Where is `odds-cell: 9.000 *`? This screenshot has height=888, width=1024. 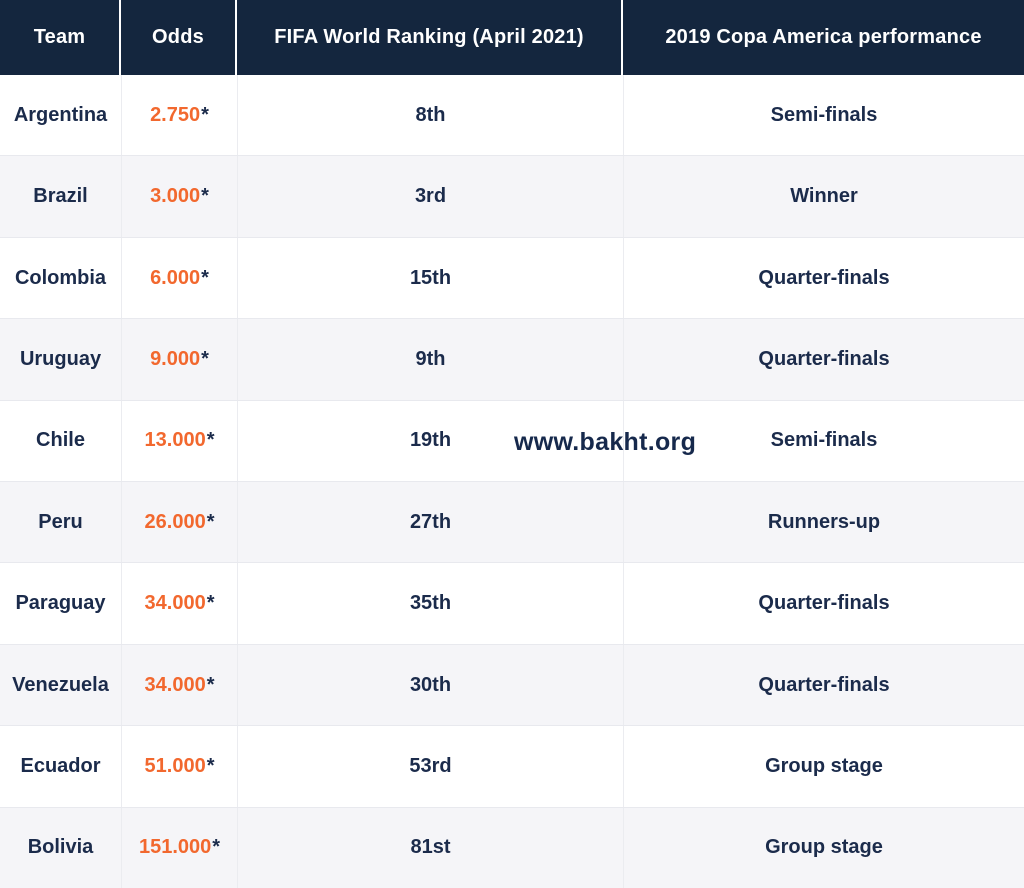
odds-cell: 9.000 * is located at coordinates (179, 359).